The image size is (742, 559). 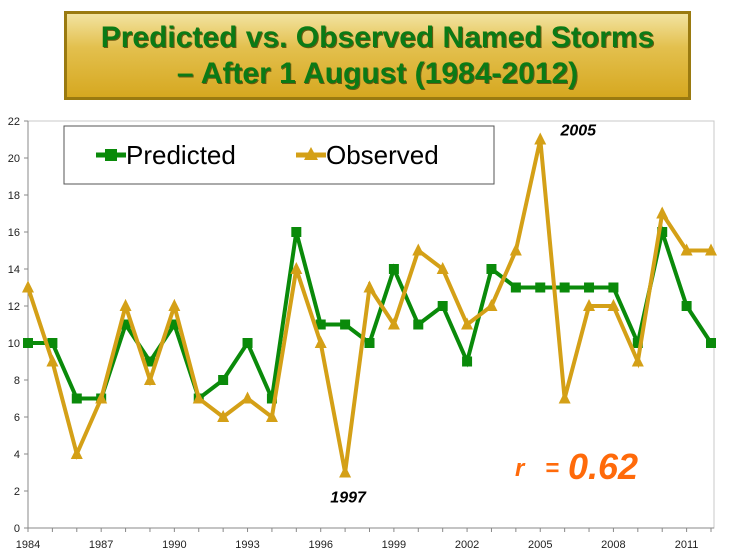 What do you see at coordinates (111, 155) in the screenshot?
I see `legend-marker-predicted` at bounding box center [111, 155].